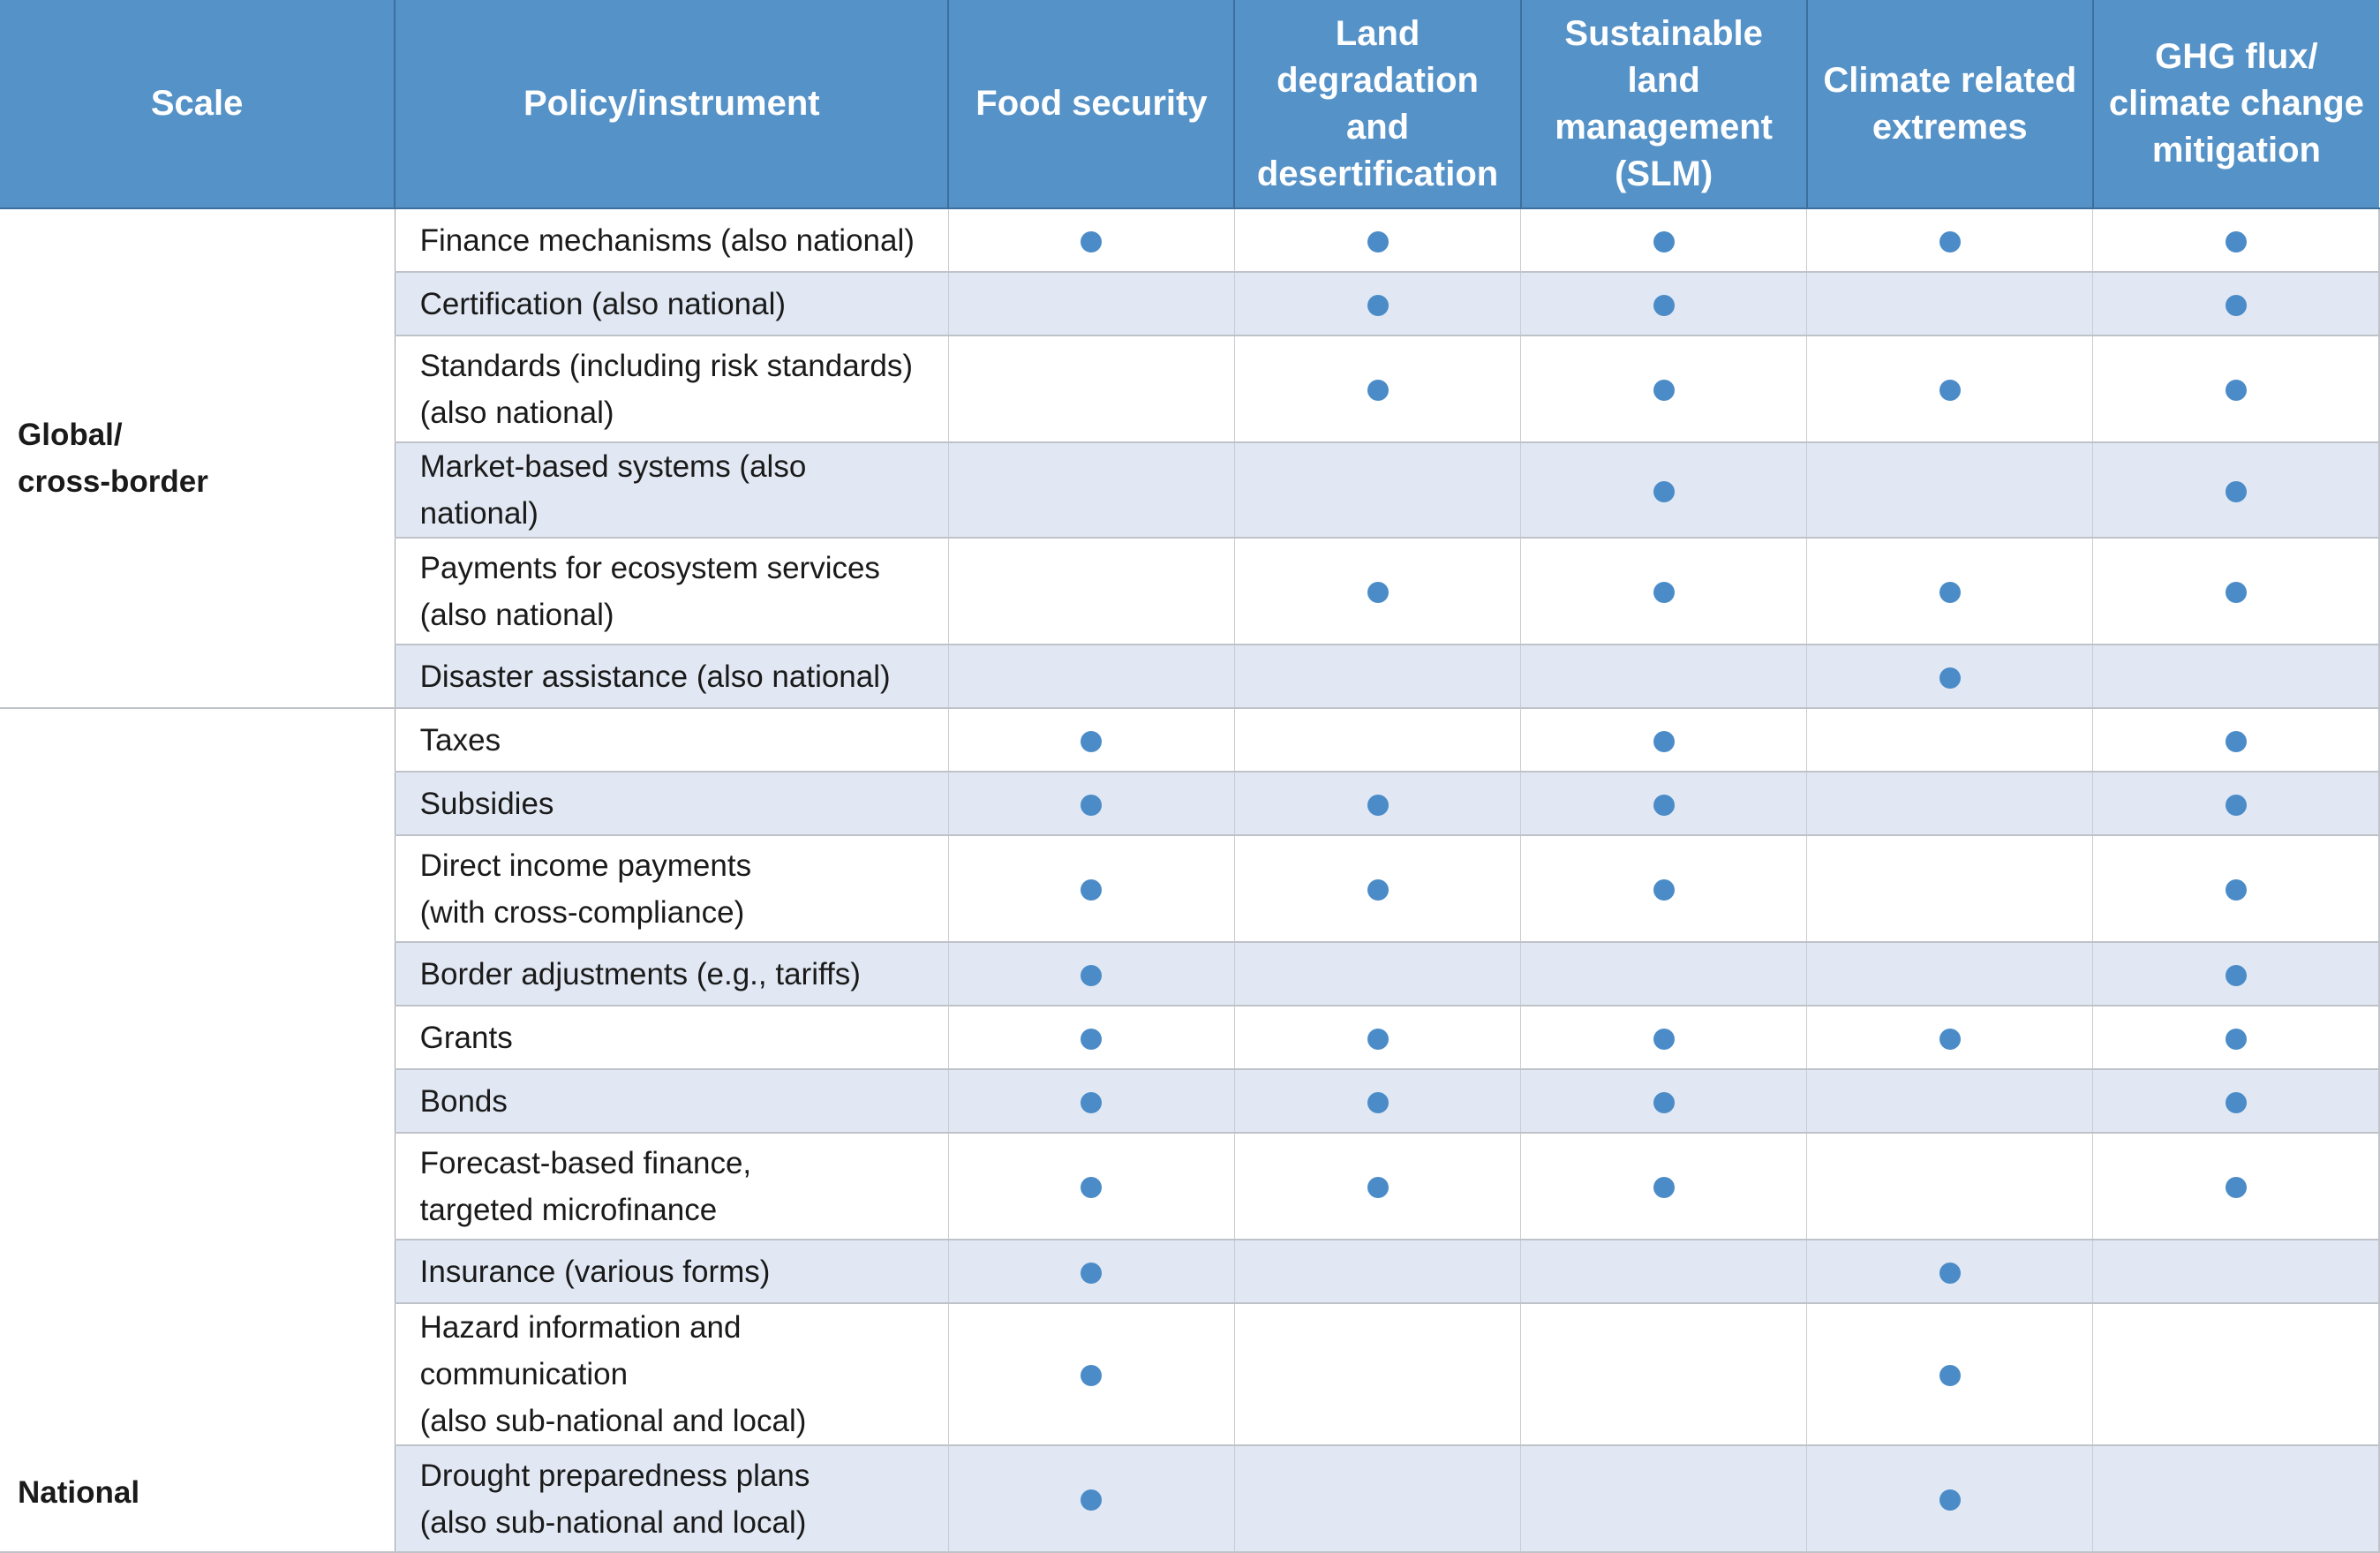 The width and height of the screenshot is (2380, 1553). Describe the element at coordinates (486, 803) in the screenshot. I see `policy-label: Subsidies` at that location.